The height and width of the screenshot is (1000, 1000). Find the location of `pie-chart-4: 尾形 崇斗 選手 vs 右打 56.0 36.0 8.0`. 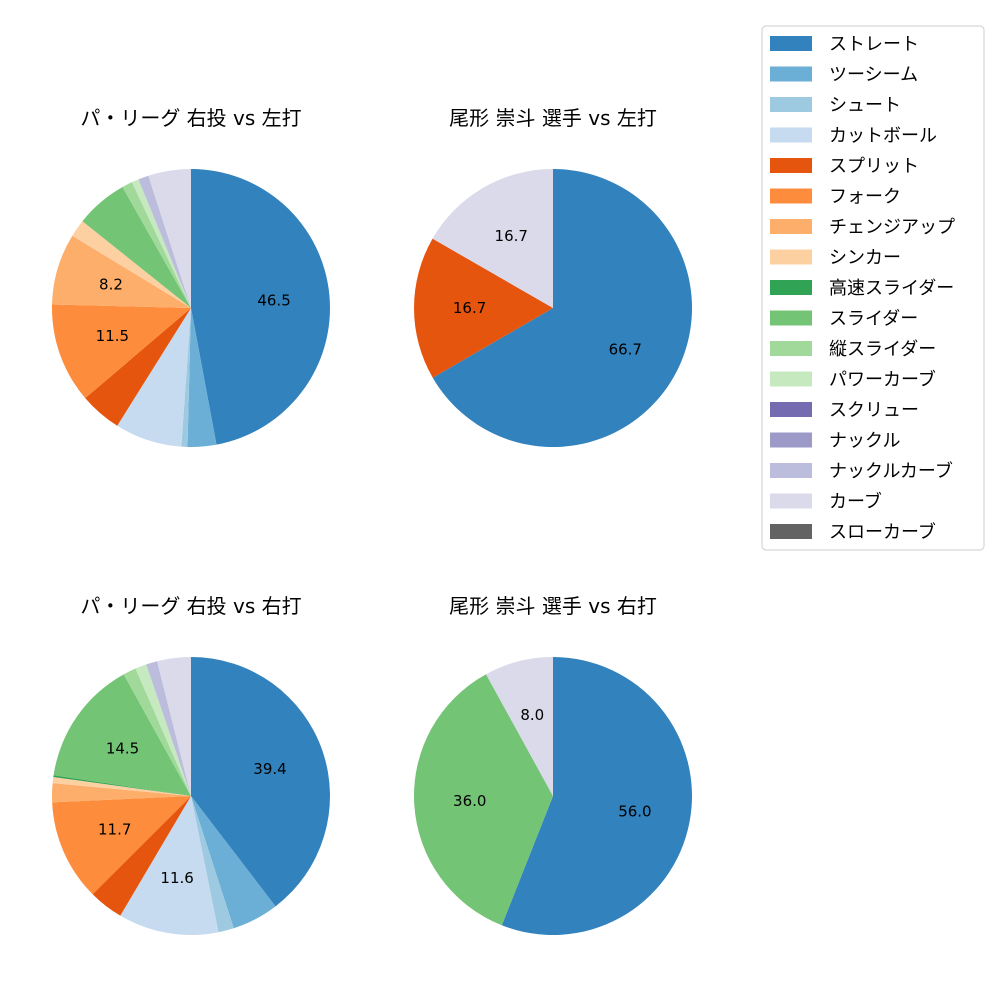

pie-chart-4: 尾形 崇斗 選手 vs 右打 56.0 36.0 8.0 is located at coordinates (552, 764).